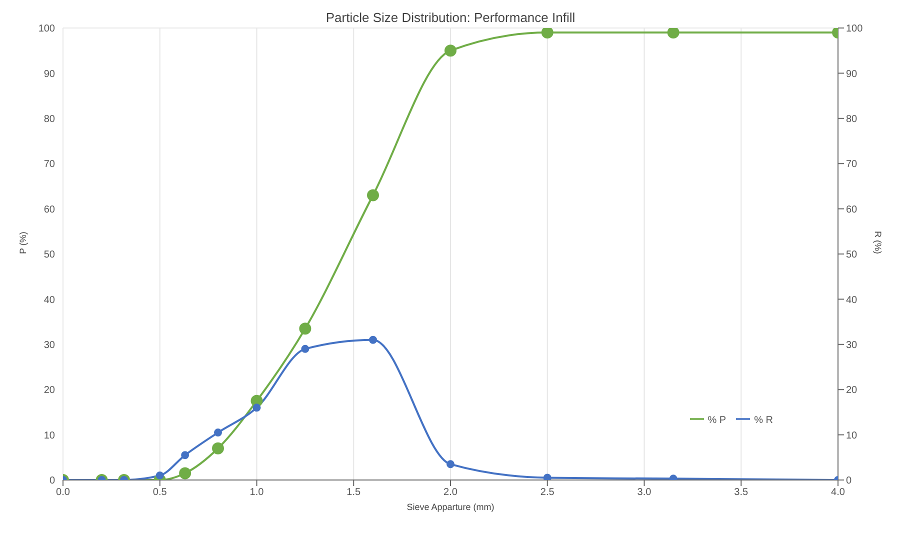  I want to click on y-tick-label: 40, so click(50, 300).